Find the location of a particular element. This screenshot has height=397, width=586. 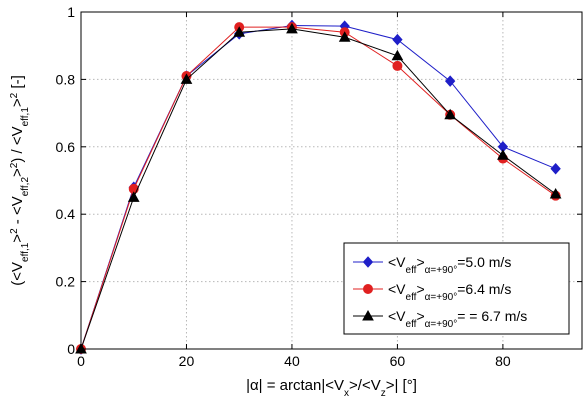

y-tick-label: 0.8 is located at coordinates (66, 79).